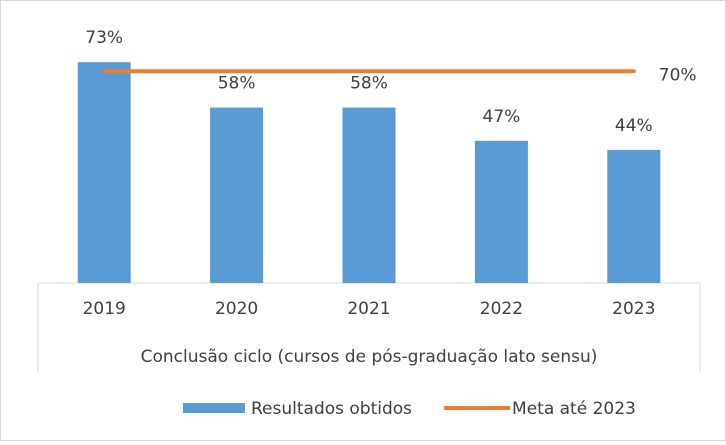 The image size is (726, 445). I want to click on legend-label: Meta até 2023, so click(574, 409).